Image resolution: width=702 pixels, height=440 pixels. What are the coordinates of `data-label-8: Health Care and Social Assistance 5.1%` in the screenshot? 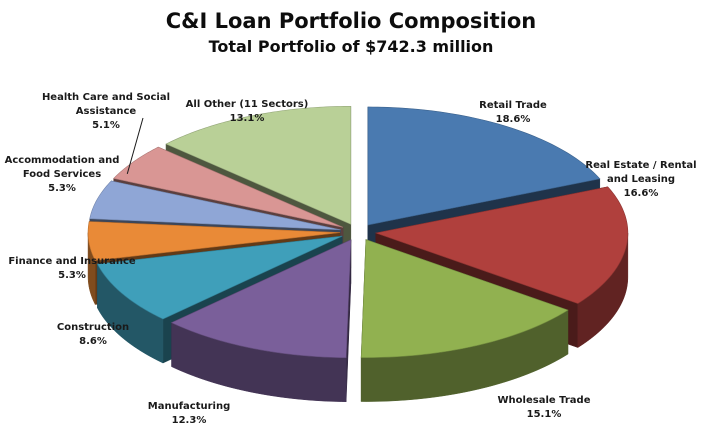 It's located at (106, 111).